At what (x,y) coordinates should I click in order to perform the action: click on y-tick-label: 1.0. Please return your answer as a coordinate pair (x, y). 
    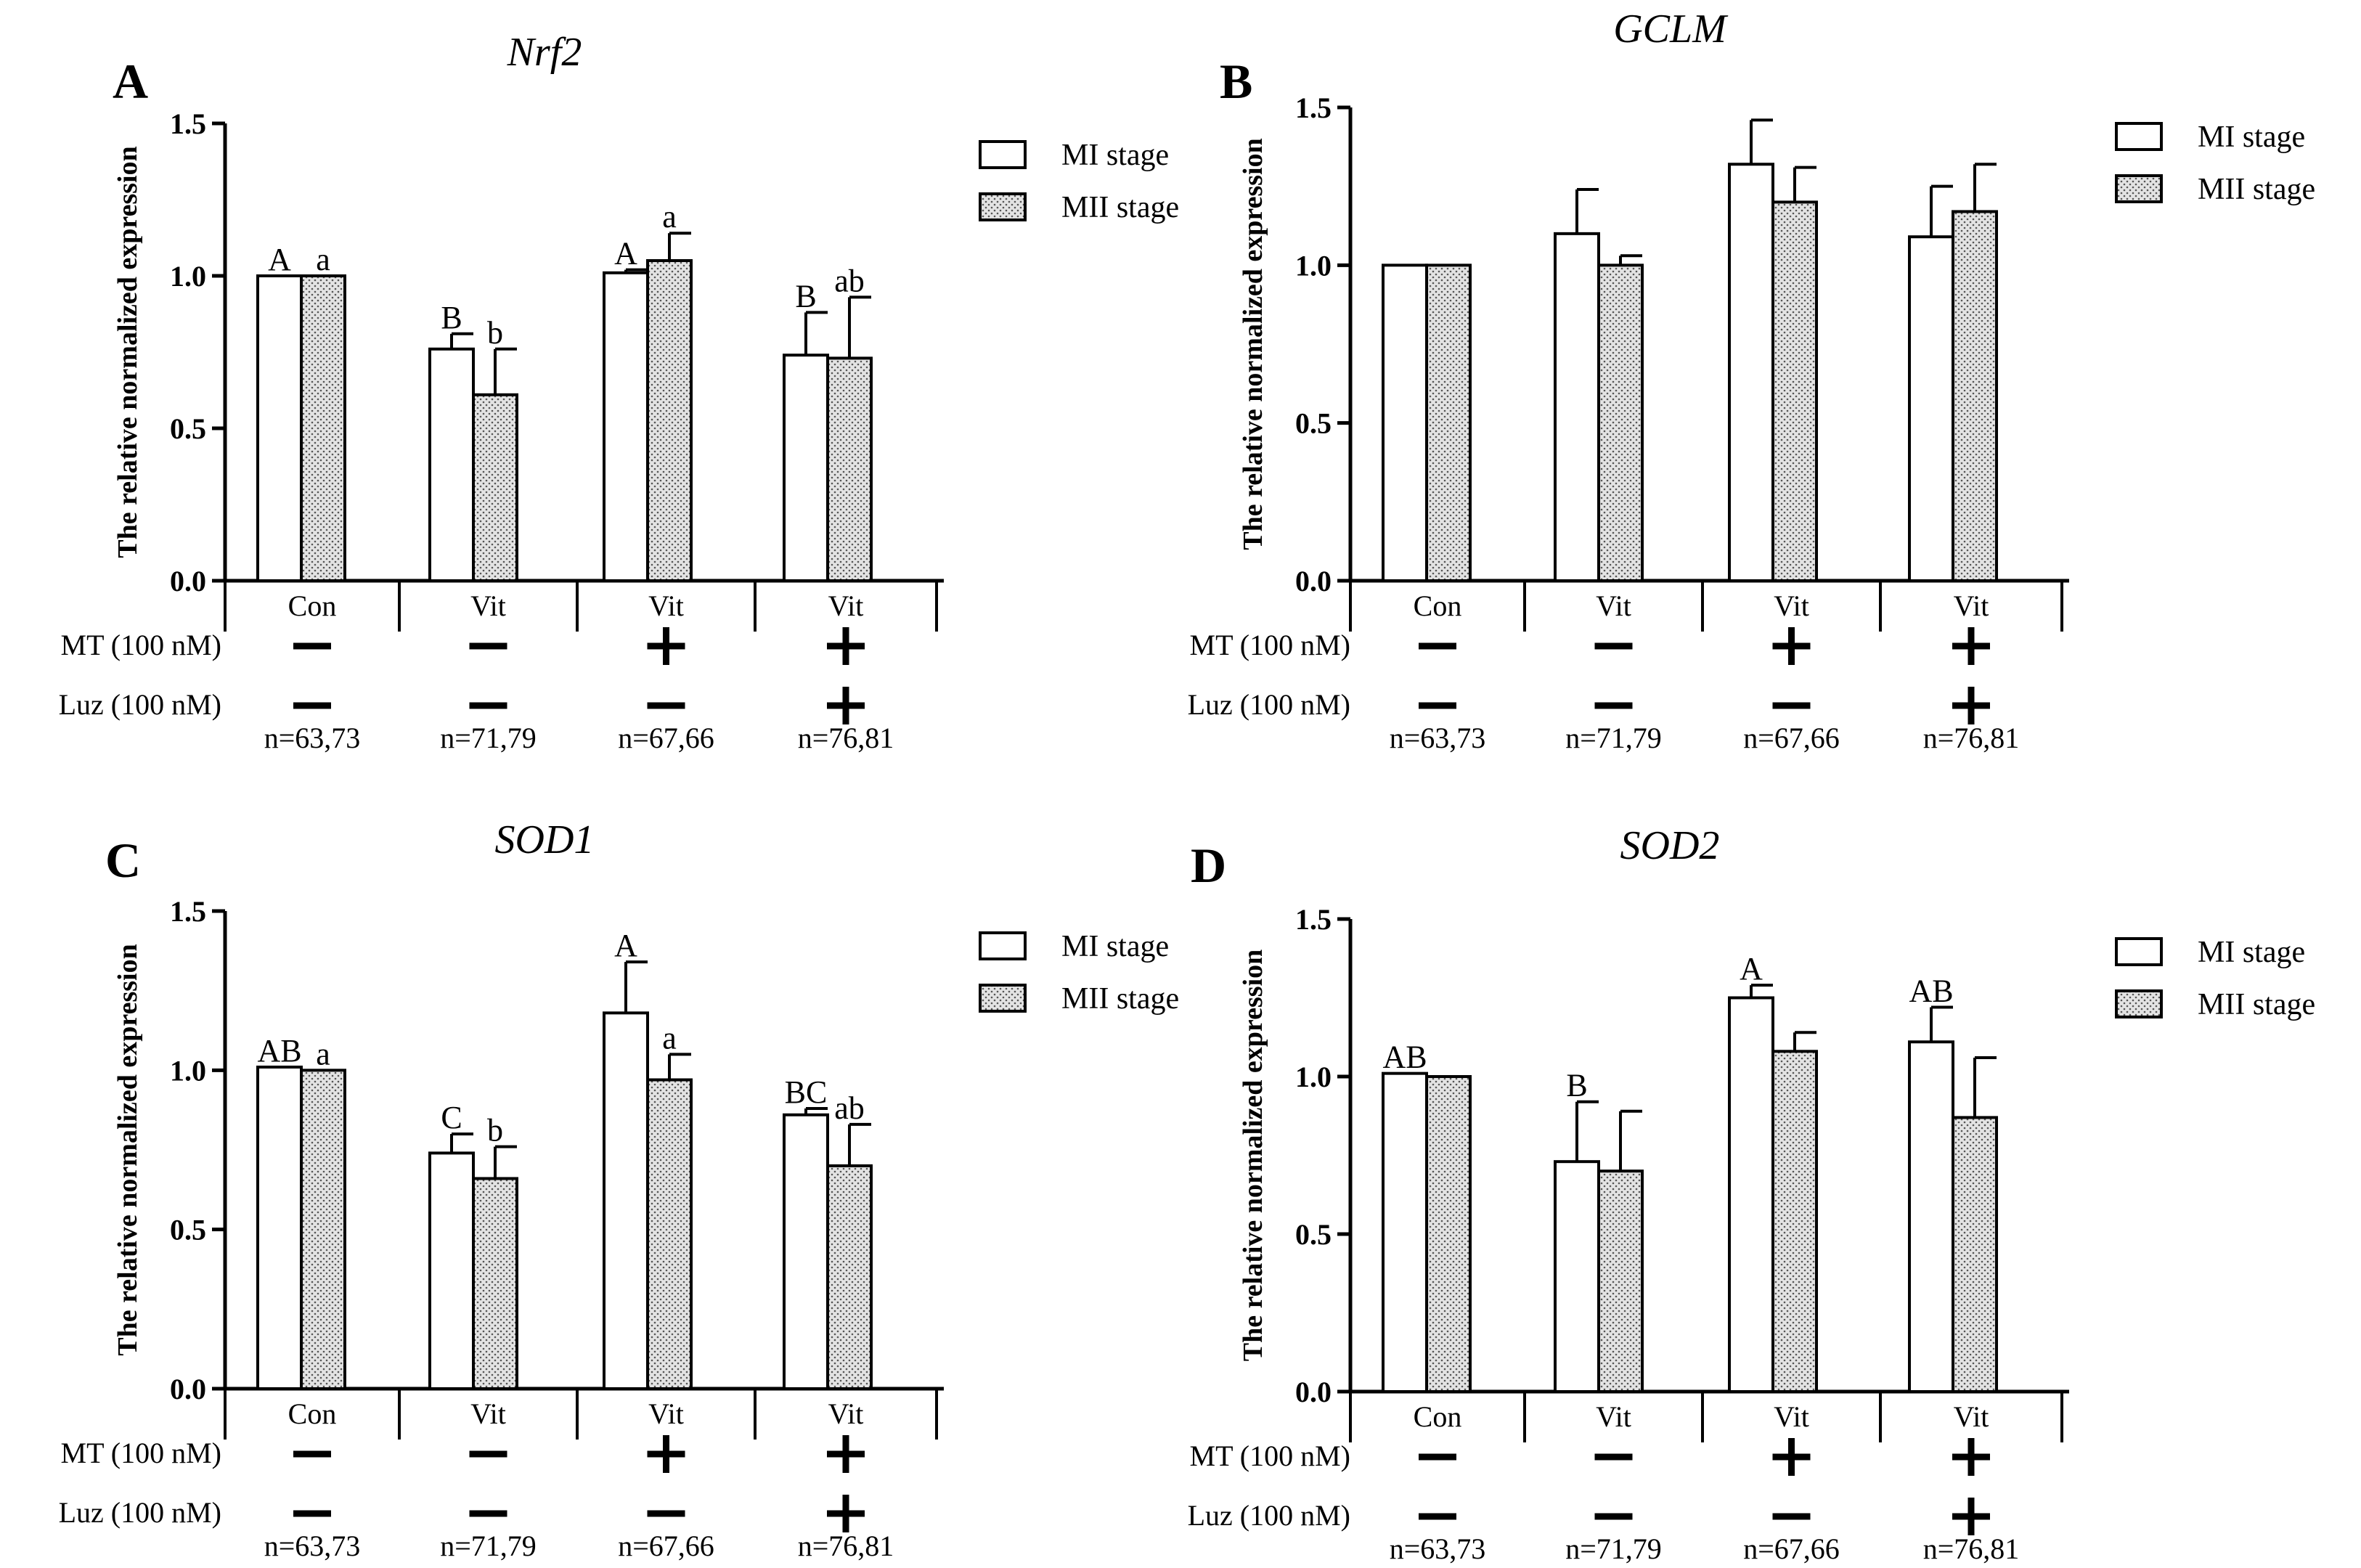
    Looking at the image, I should click on (188, 277).